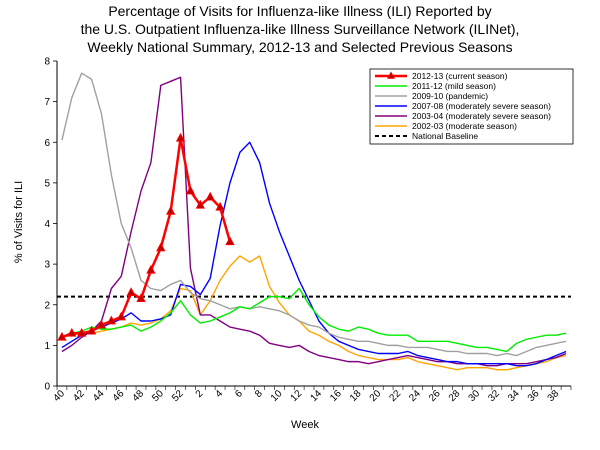 The height and width of the screenshot is (450, 600). What do you see at coordinates (47, 305) in the screenshot?
I see `y-tick-label: 2` at bounding box center [47, 305].